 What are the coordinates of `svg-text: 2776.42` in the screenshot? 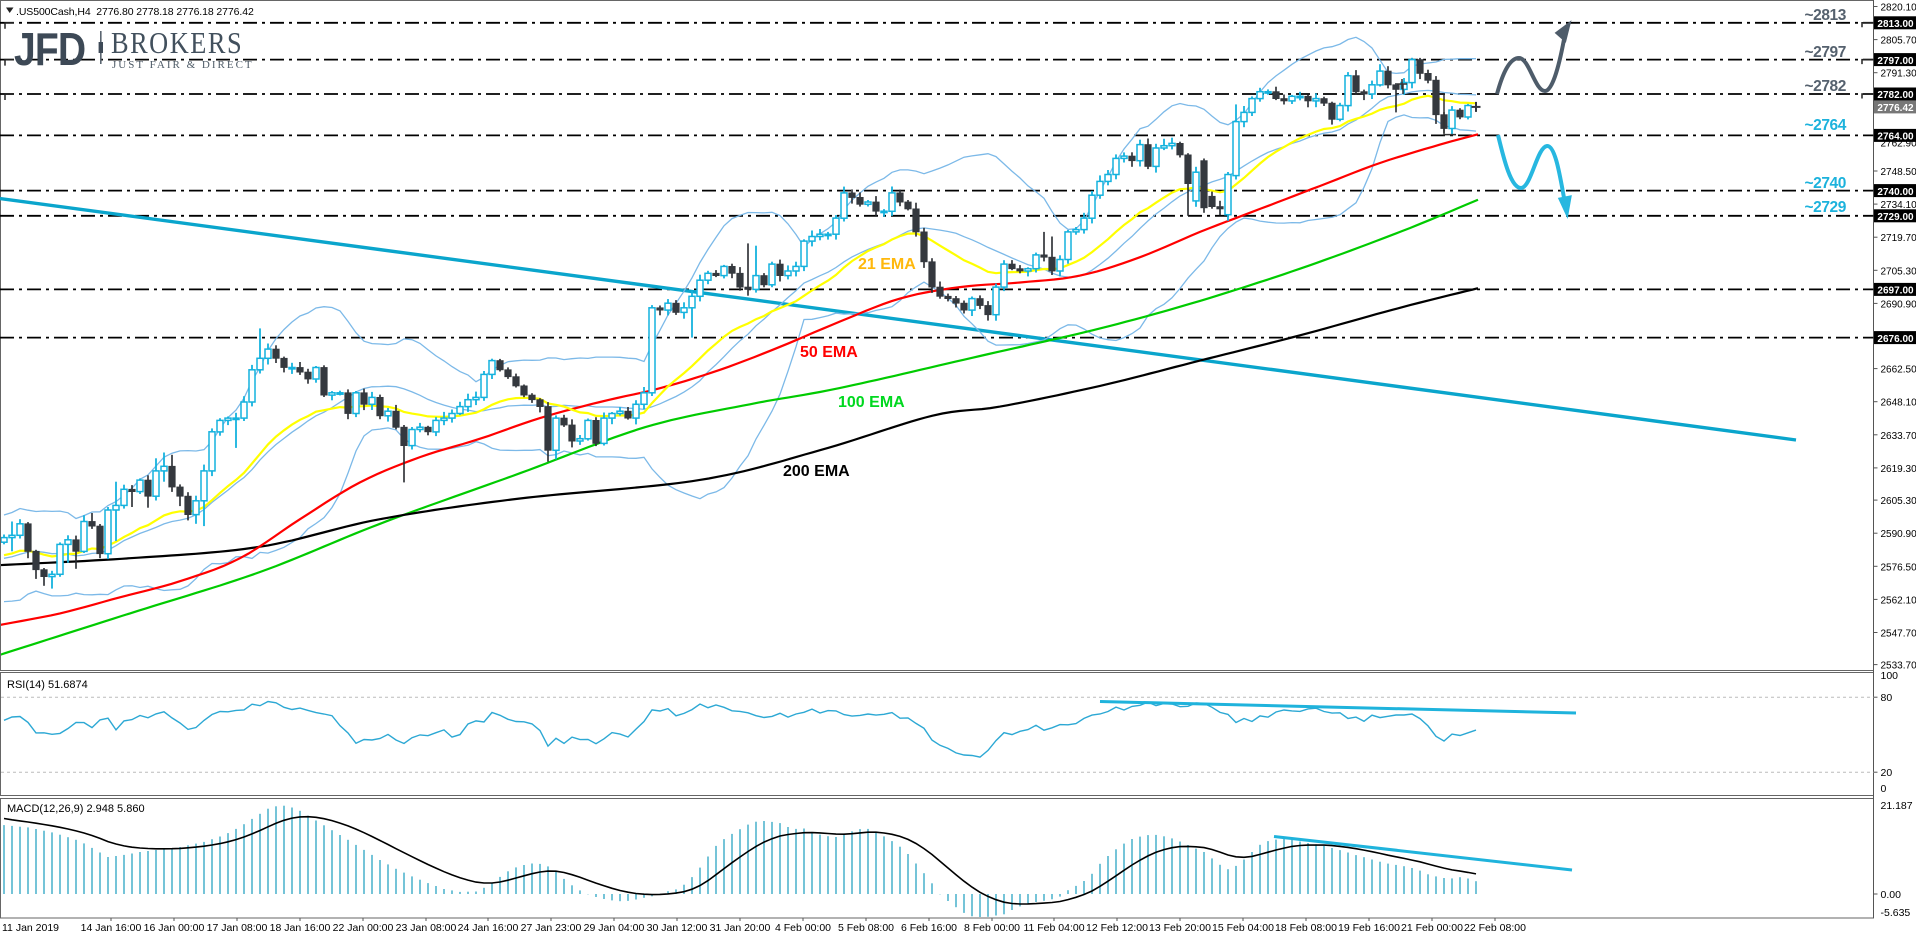 It's located at (1895, 108).